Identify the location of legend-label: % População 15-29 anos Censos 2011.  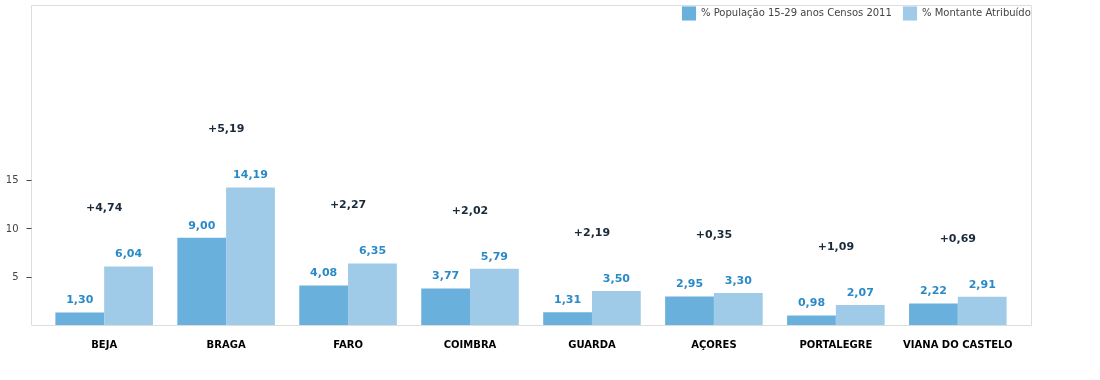
(796, 13).